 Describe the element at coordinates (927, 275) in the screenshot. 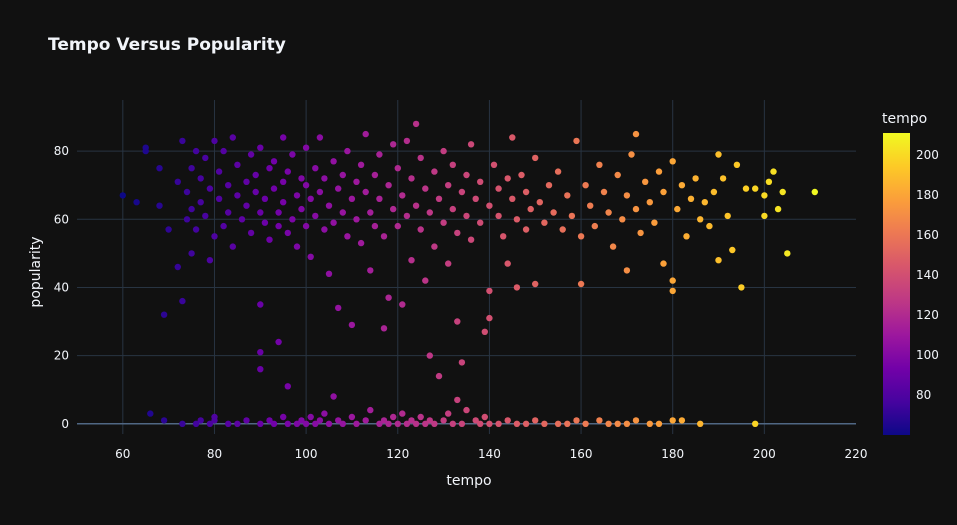

I see `colorbar-tick-labels: 80 100 120 140 160 180 200` at that location.